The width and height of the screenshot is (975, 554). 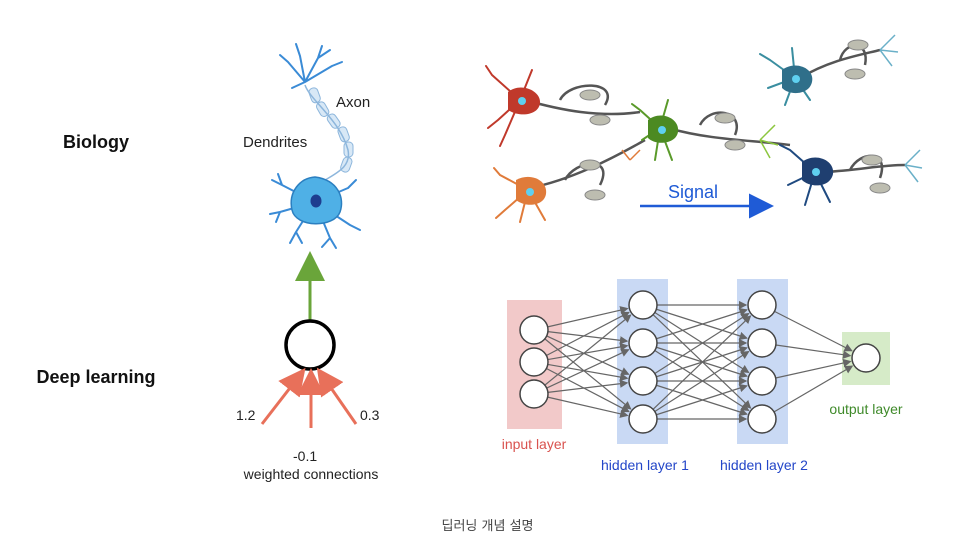 What do you see at coordinates (95, 377) in the screenshot?
I see `deep-learning-label: Deep learning` at bounding box center [95, 377].